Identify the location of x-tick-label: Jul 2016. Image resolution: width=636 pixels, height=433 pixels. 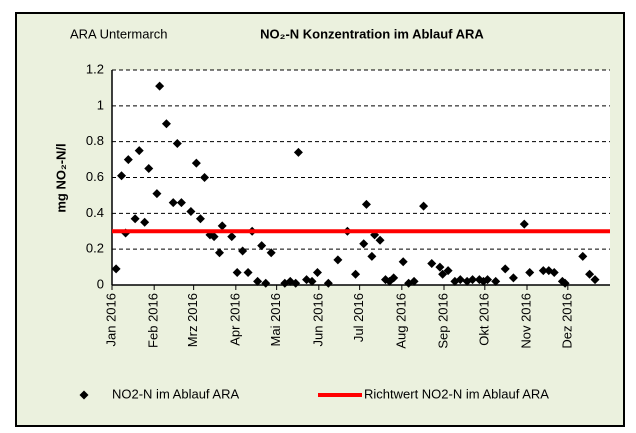
(358, 317).